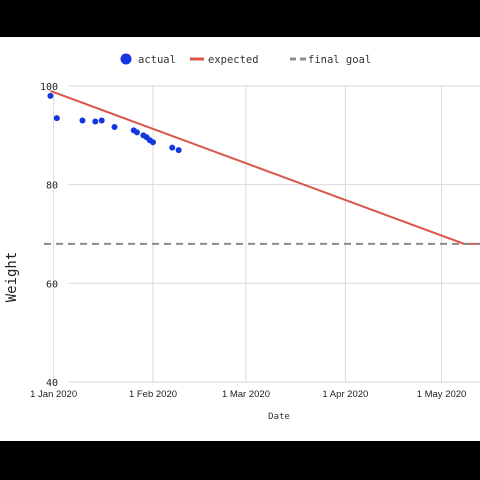 This screenshot has height=480, width=480. What do you see at coordinates (153, 394) in the screenshot?
I see `x-tick-label: 1 Feb 2020` at bounding box center [153, 394].